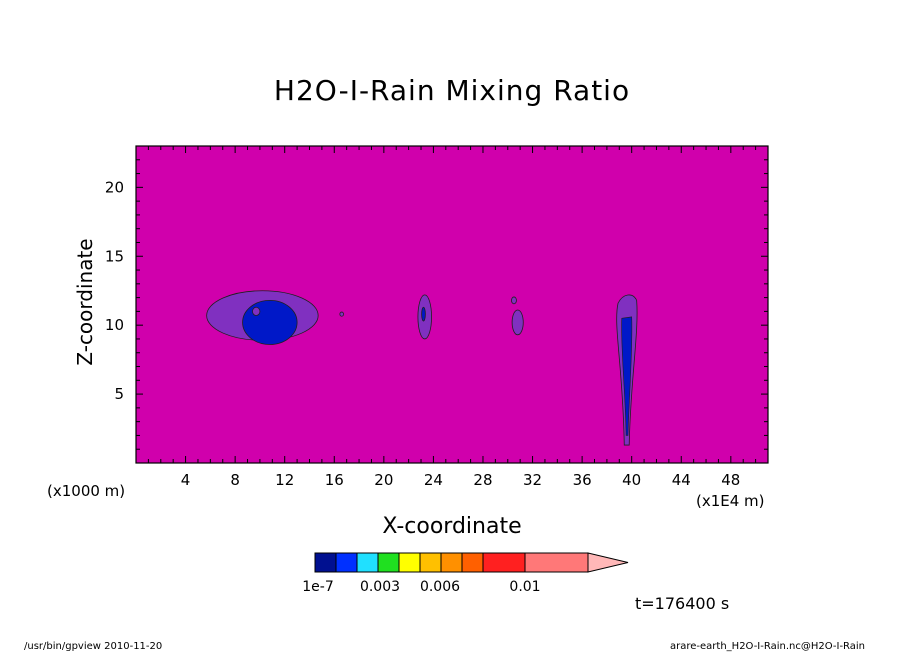  Describe the element at coordinates (114, 256) in the screenshot. I see `y-tick-label: 15` at that location.